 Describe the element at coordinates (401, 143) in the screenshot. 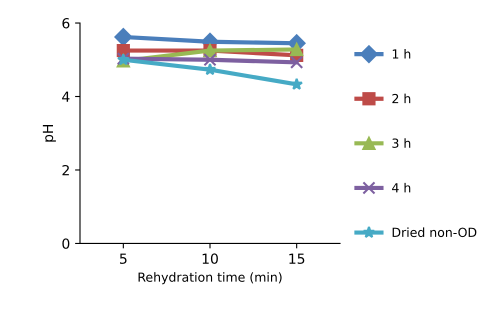

I see `legend-label: 3 h` at that location.